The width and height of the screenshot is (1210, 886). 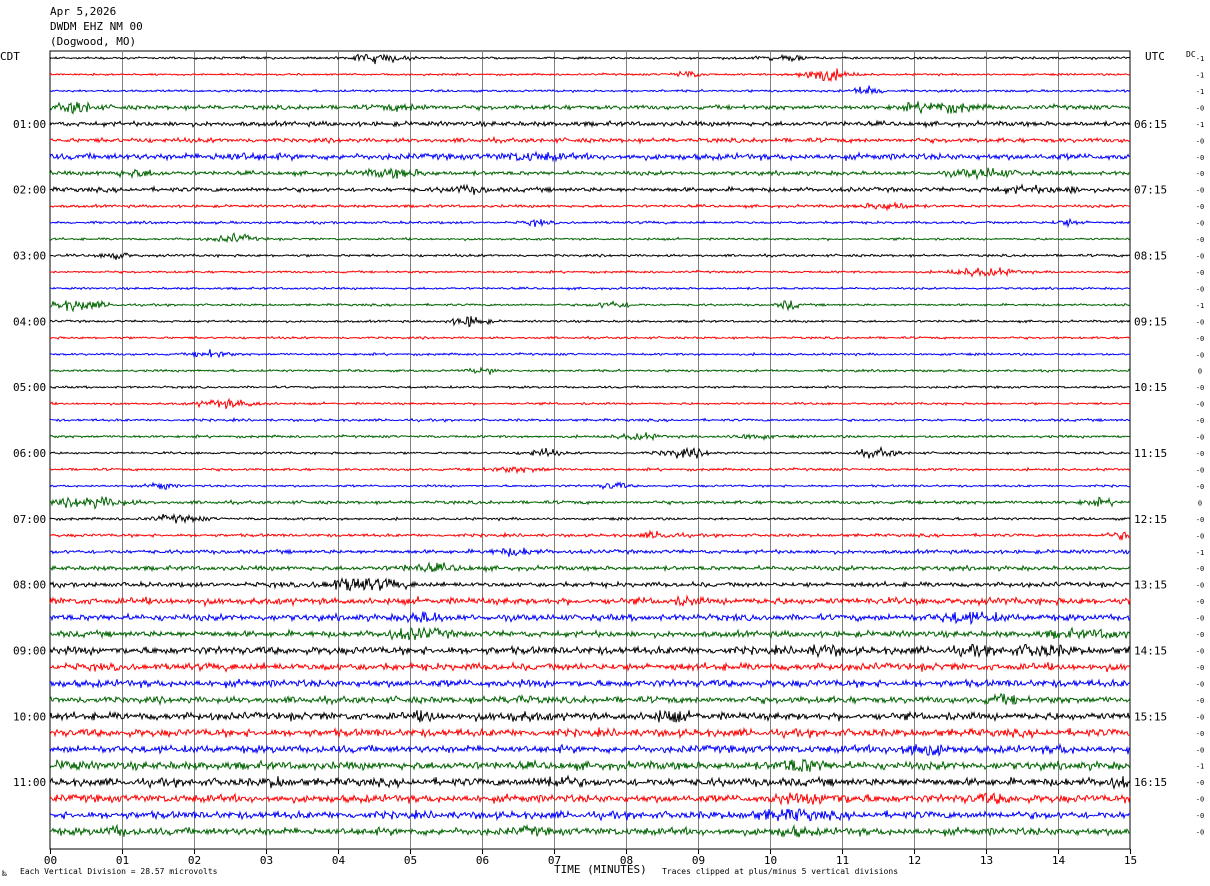 What do you see at coordinates (914, 860) in the screenshot?
I see `x-tick-label: 12` at bounding box center [914, 860].